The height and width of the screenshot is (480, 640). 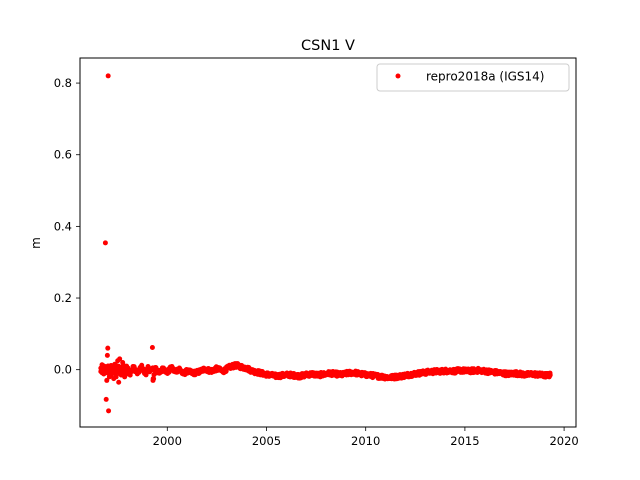 I want to click on y-tick-label: 0.4, so click(x=63, y=226).